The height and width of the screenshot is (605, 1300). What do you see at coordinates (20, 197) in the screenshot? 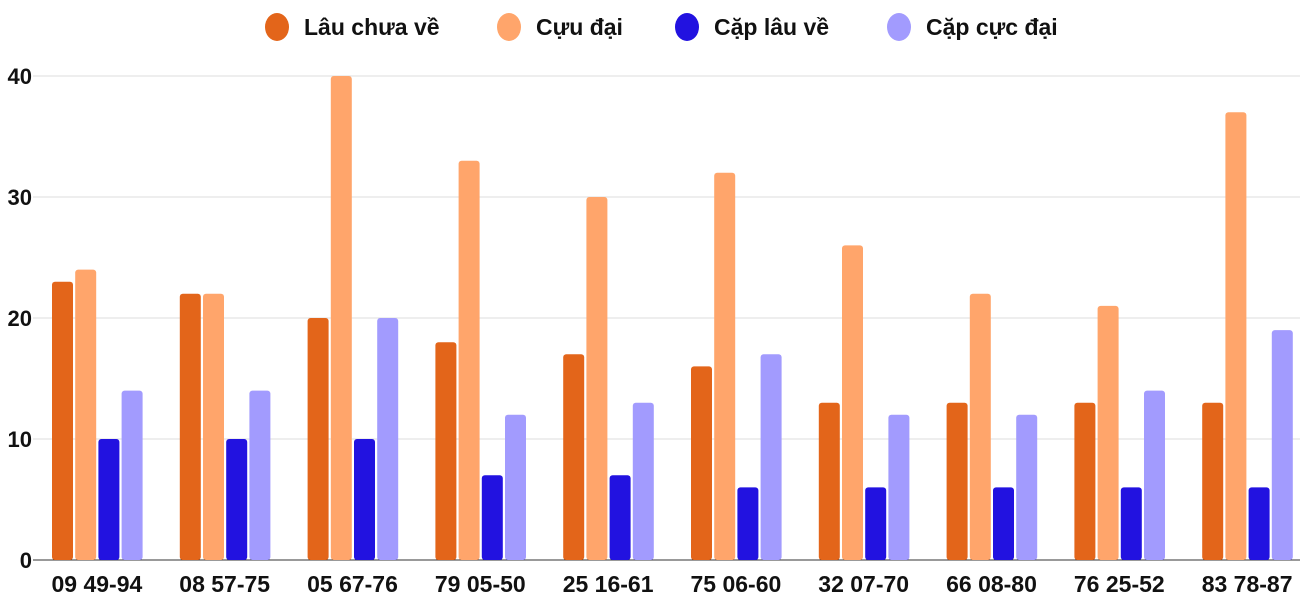
I see `y-tick-label: 30` at bounding box center [20, 197].